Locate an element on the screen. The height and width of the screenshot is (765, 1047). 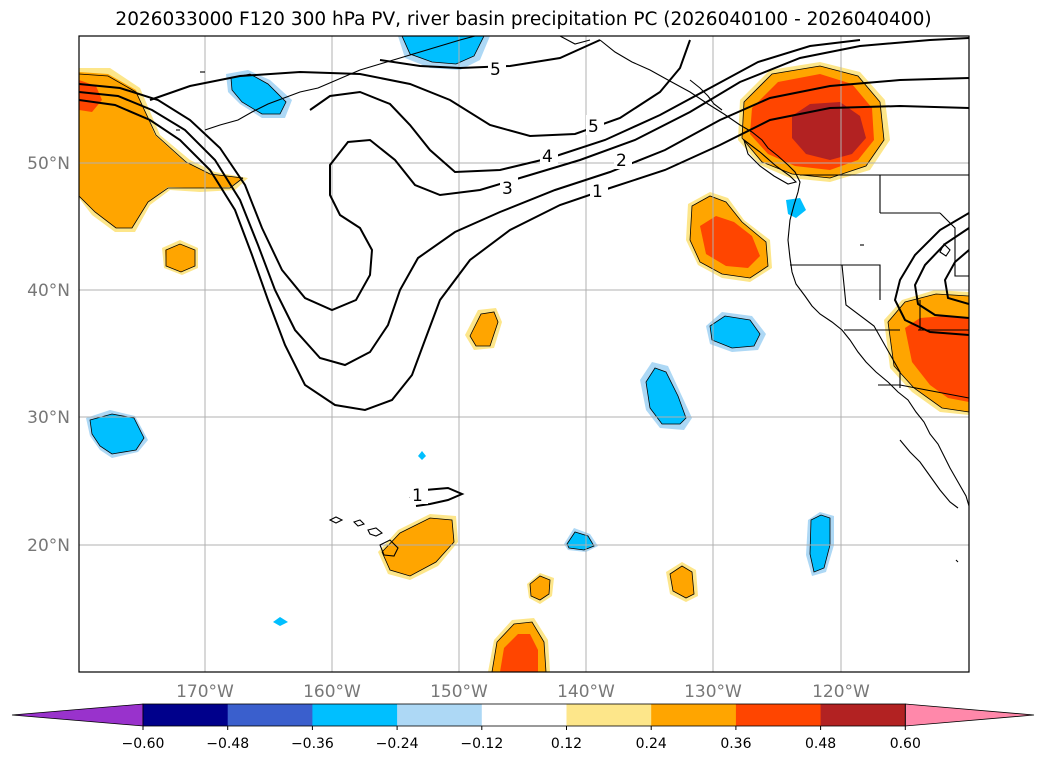
colorbar-tick-label: 0.12 is located at coordinates (566, 744).